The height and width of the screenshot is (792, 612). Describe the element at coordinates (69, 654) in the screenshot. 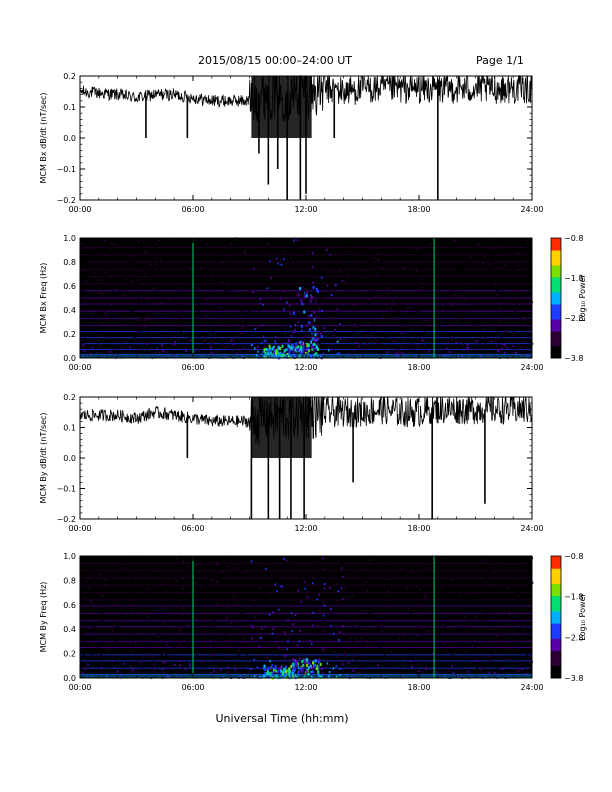

I see `y-tick-label: 0.2` at that location.